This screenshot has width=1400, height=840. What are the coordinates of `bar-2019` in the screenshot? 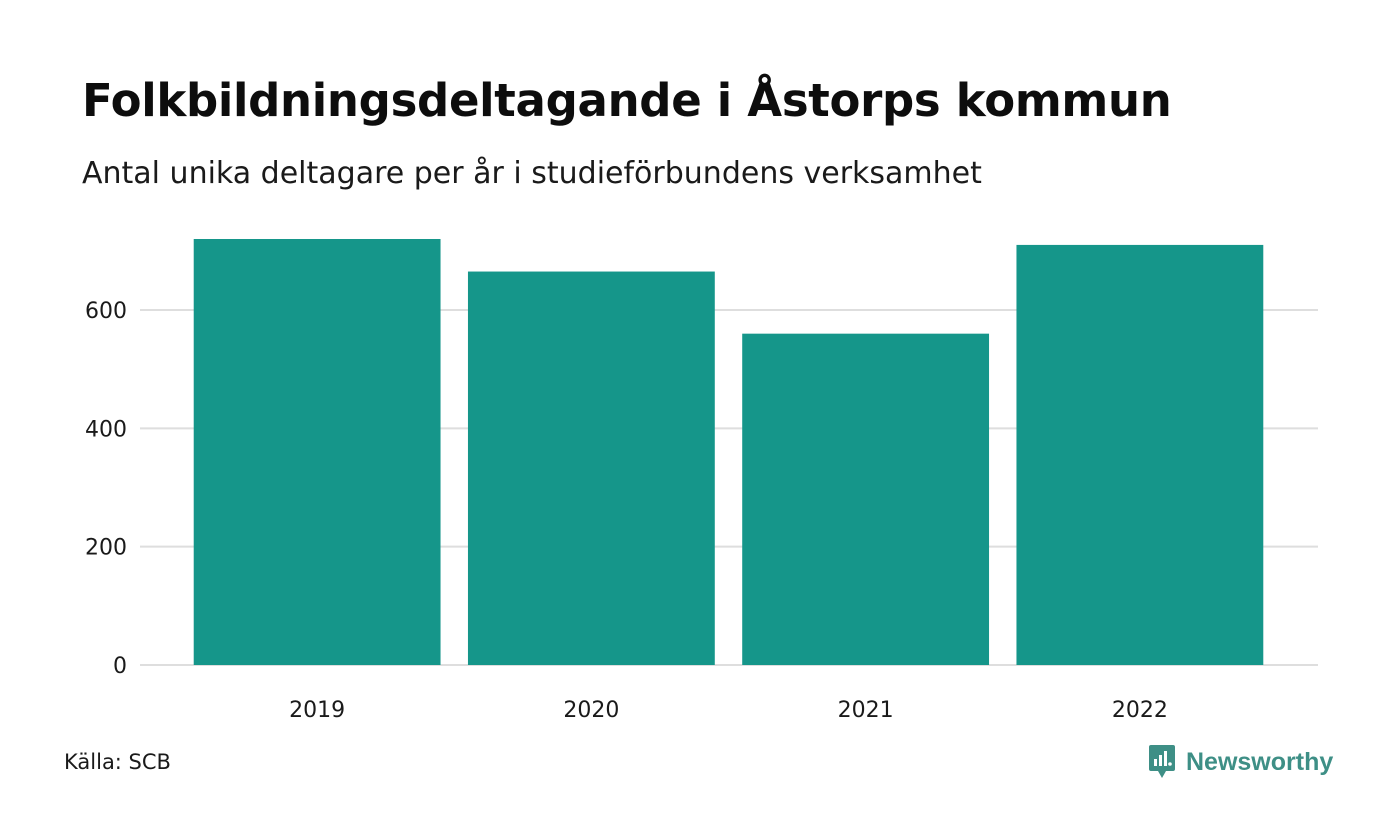 It's located at (317, 452).